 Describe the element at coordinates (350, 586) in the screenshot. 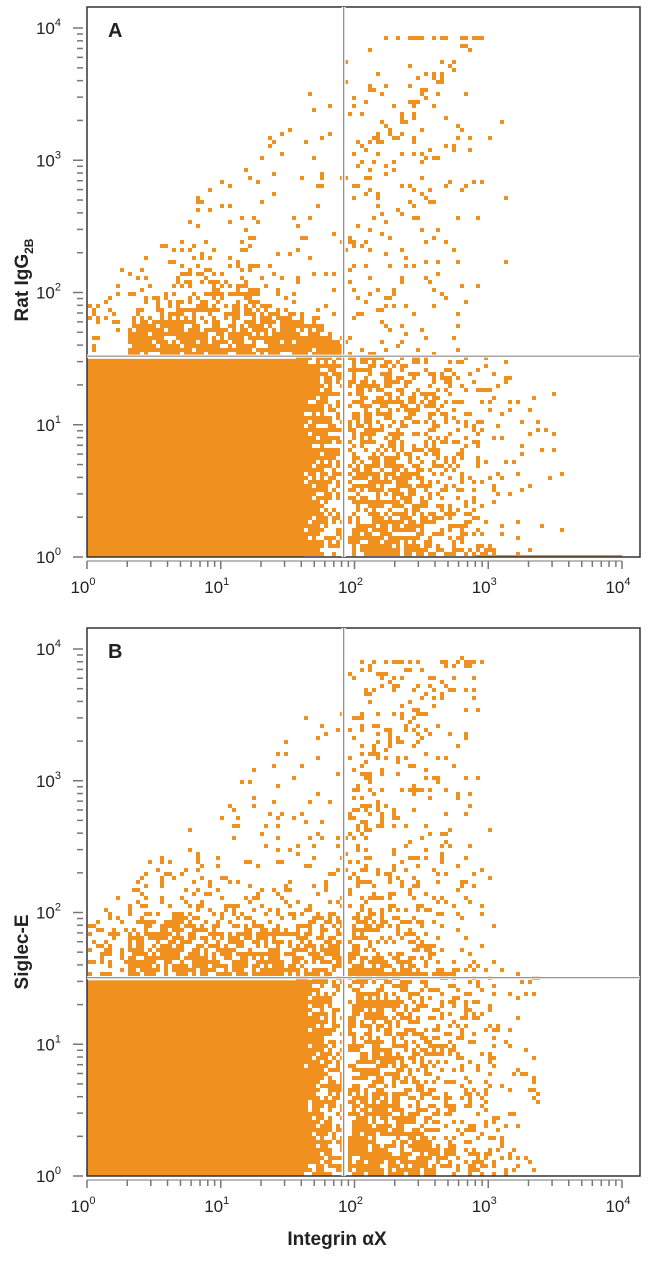

I see `x-tick-label: 102` at that location.